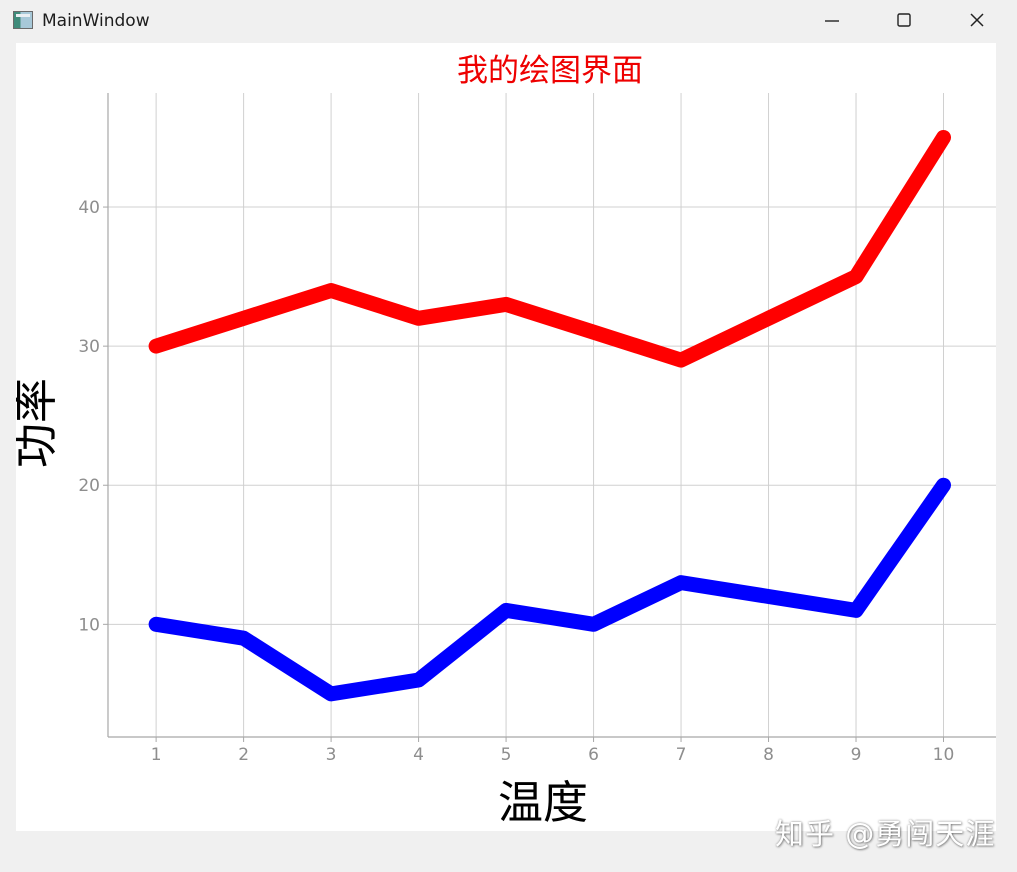  I want to click on minimize-button, so click(832, 21).